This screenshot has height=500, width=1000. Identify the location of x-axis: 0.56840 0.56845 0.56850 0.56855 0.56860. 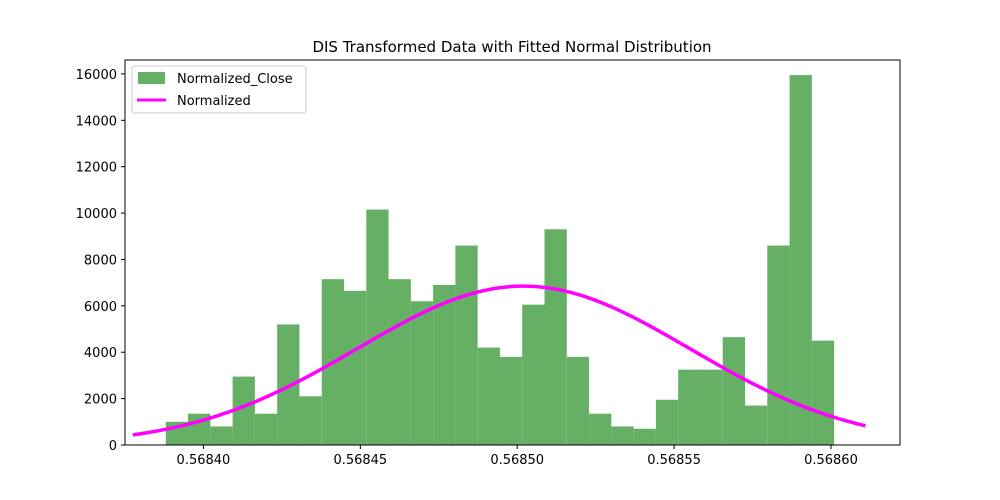
(517, 456).